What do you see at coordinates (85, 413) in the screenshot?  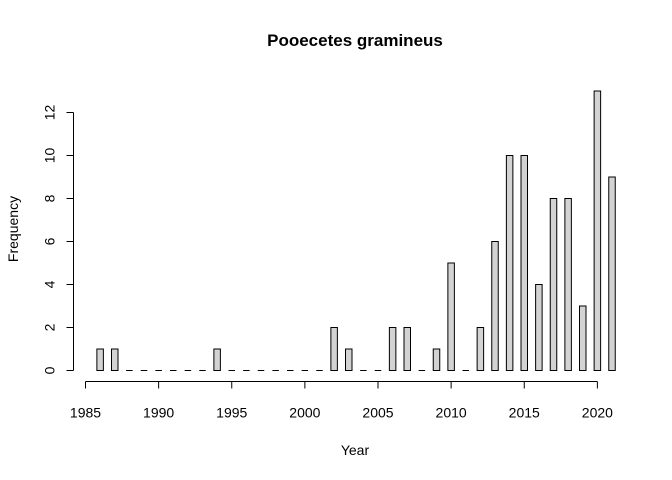 I see `x-tick-label-1985: 1985` at bounding box center [85, 413].